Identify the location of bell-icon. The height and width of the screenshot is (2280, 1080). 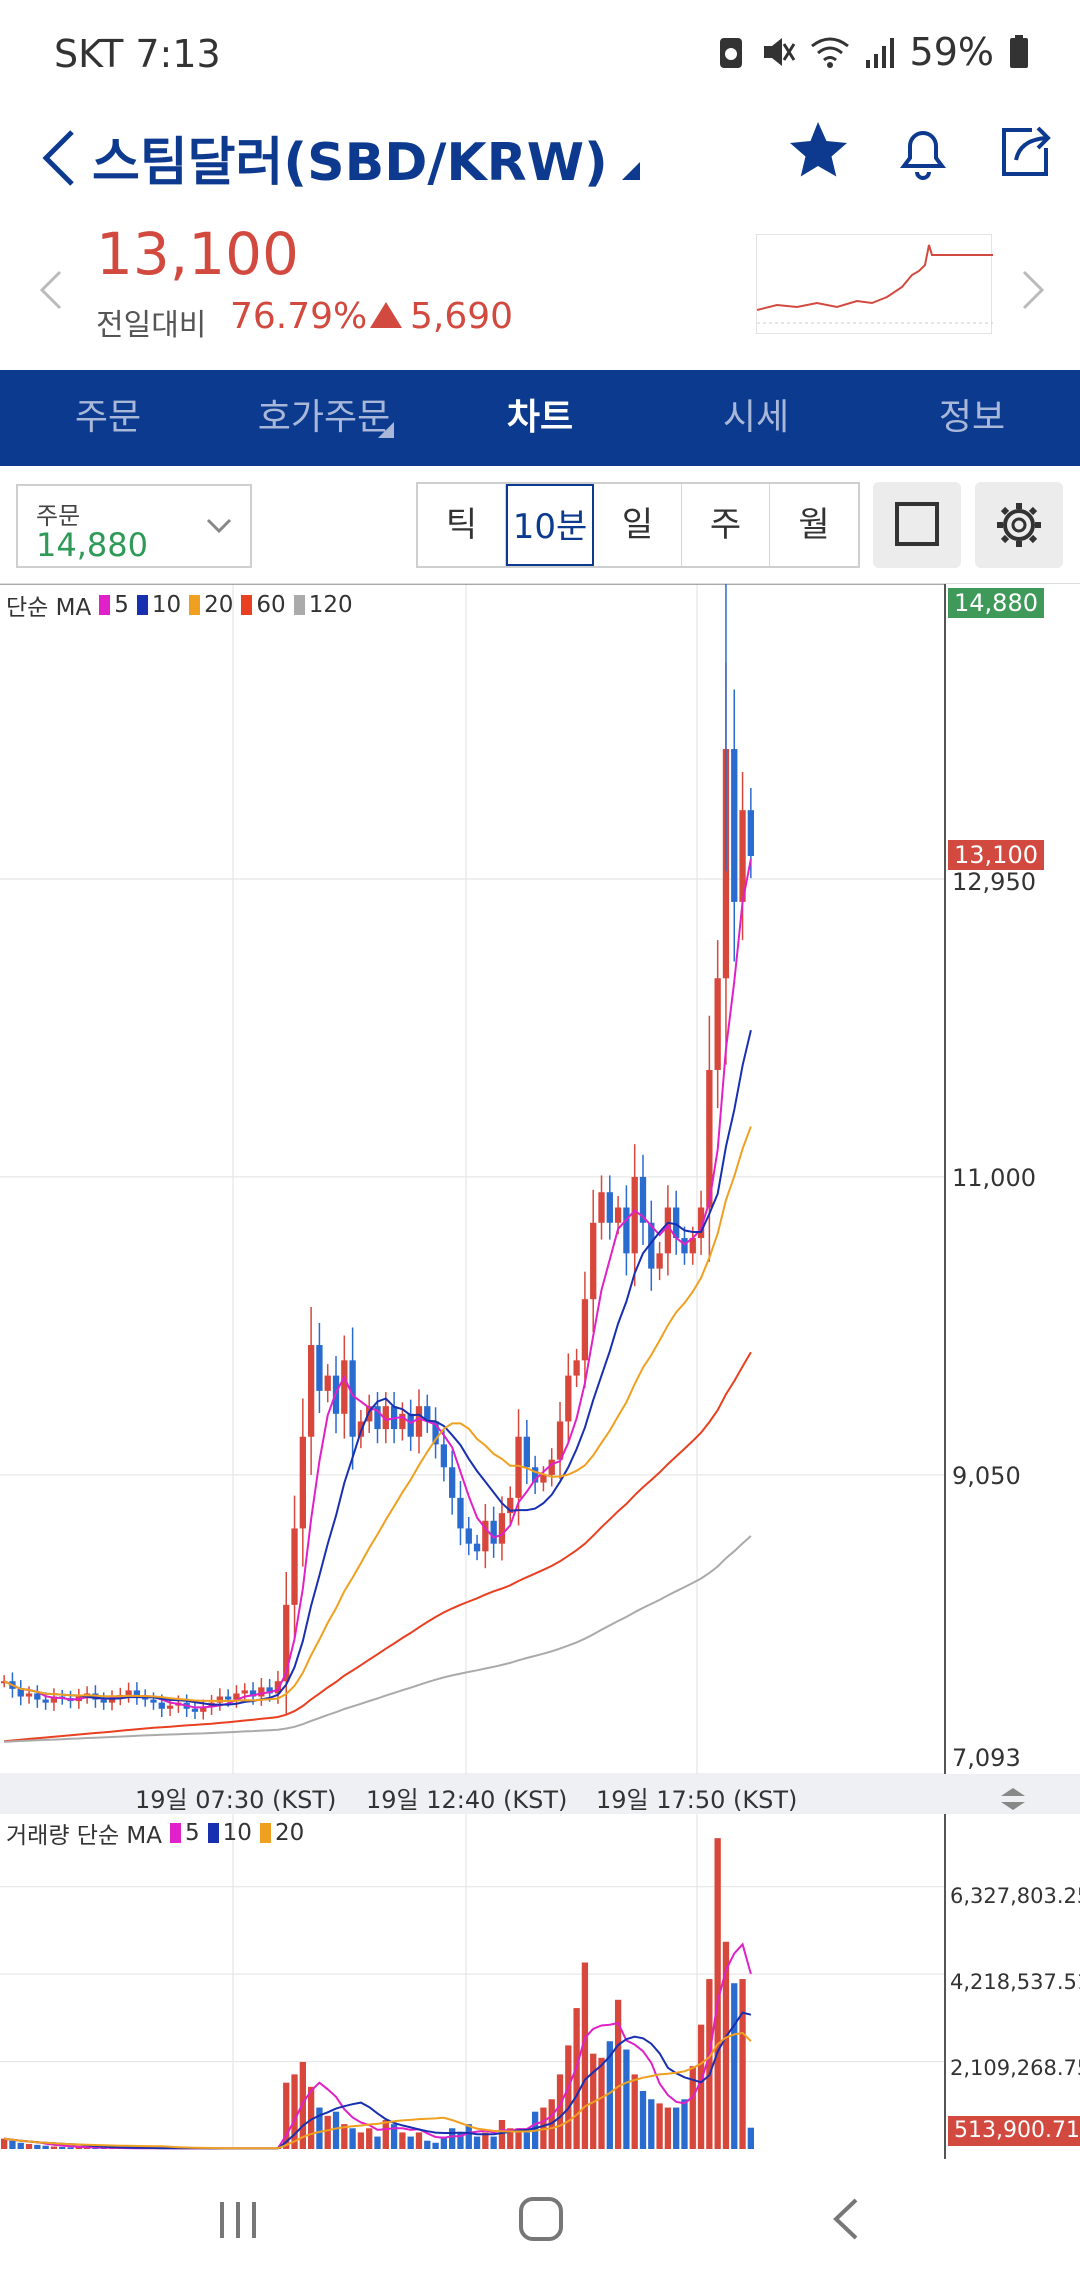
(923, 151).